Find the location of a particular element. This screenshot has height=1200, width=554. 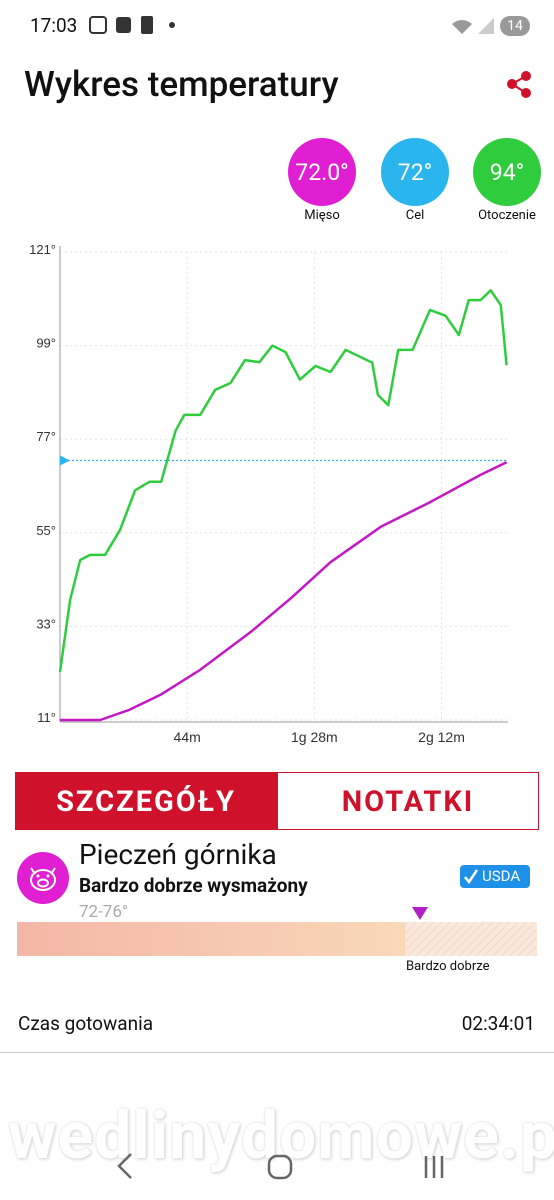

tab-notes: NOTATKI is located at coordinates (408, 801).